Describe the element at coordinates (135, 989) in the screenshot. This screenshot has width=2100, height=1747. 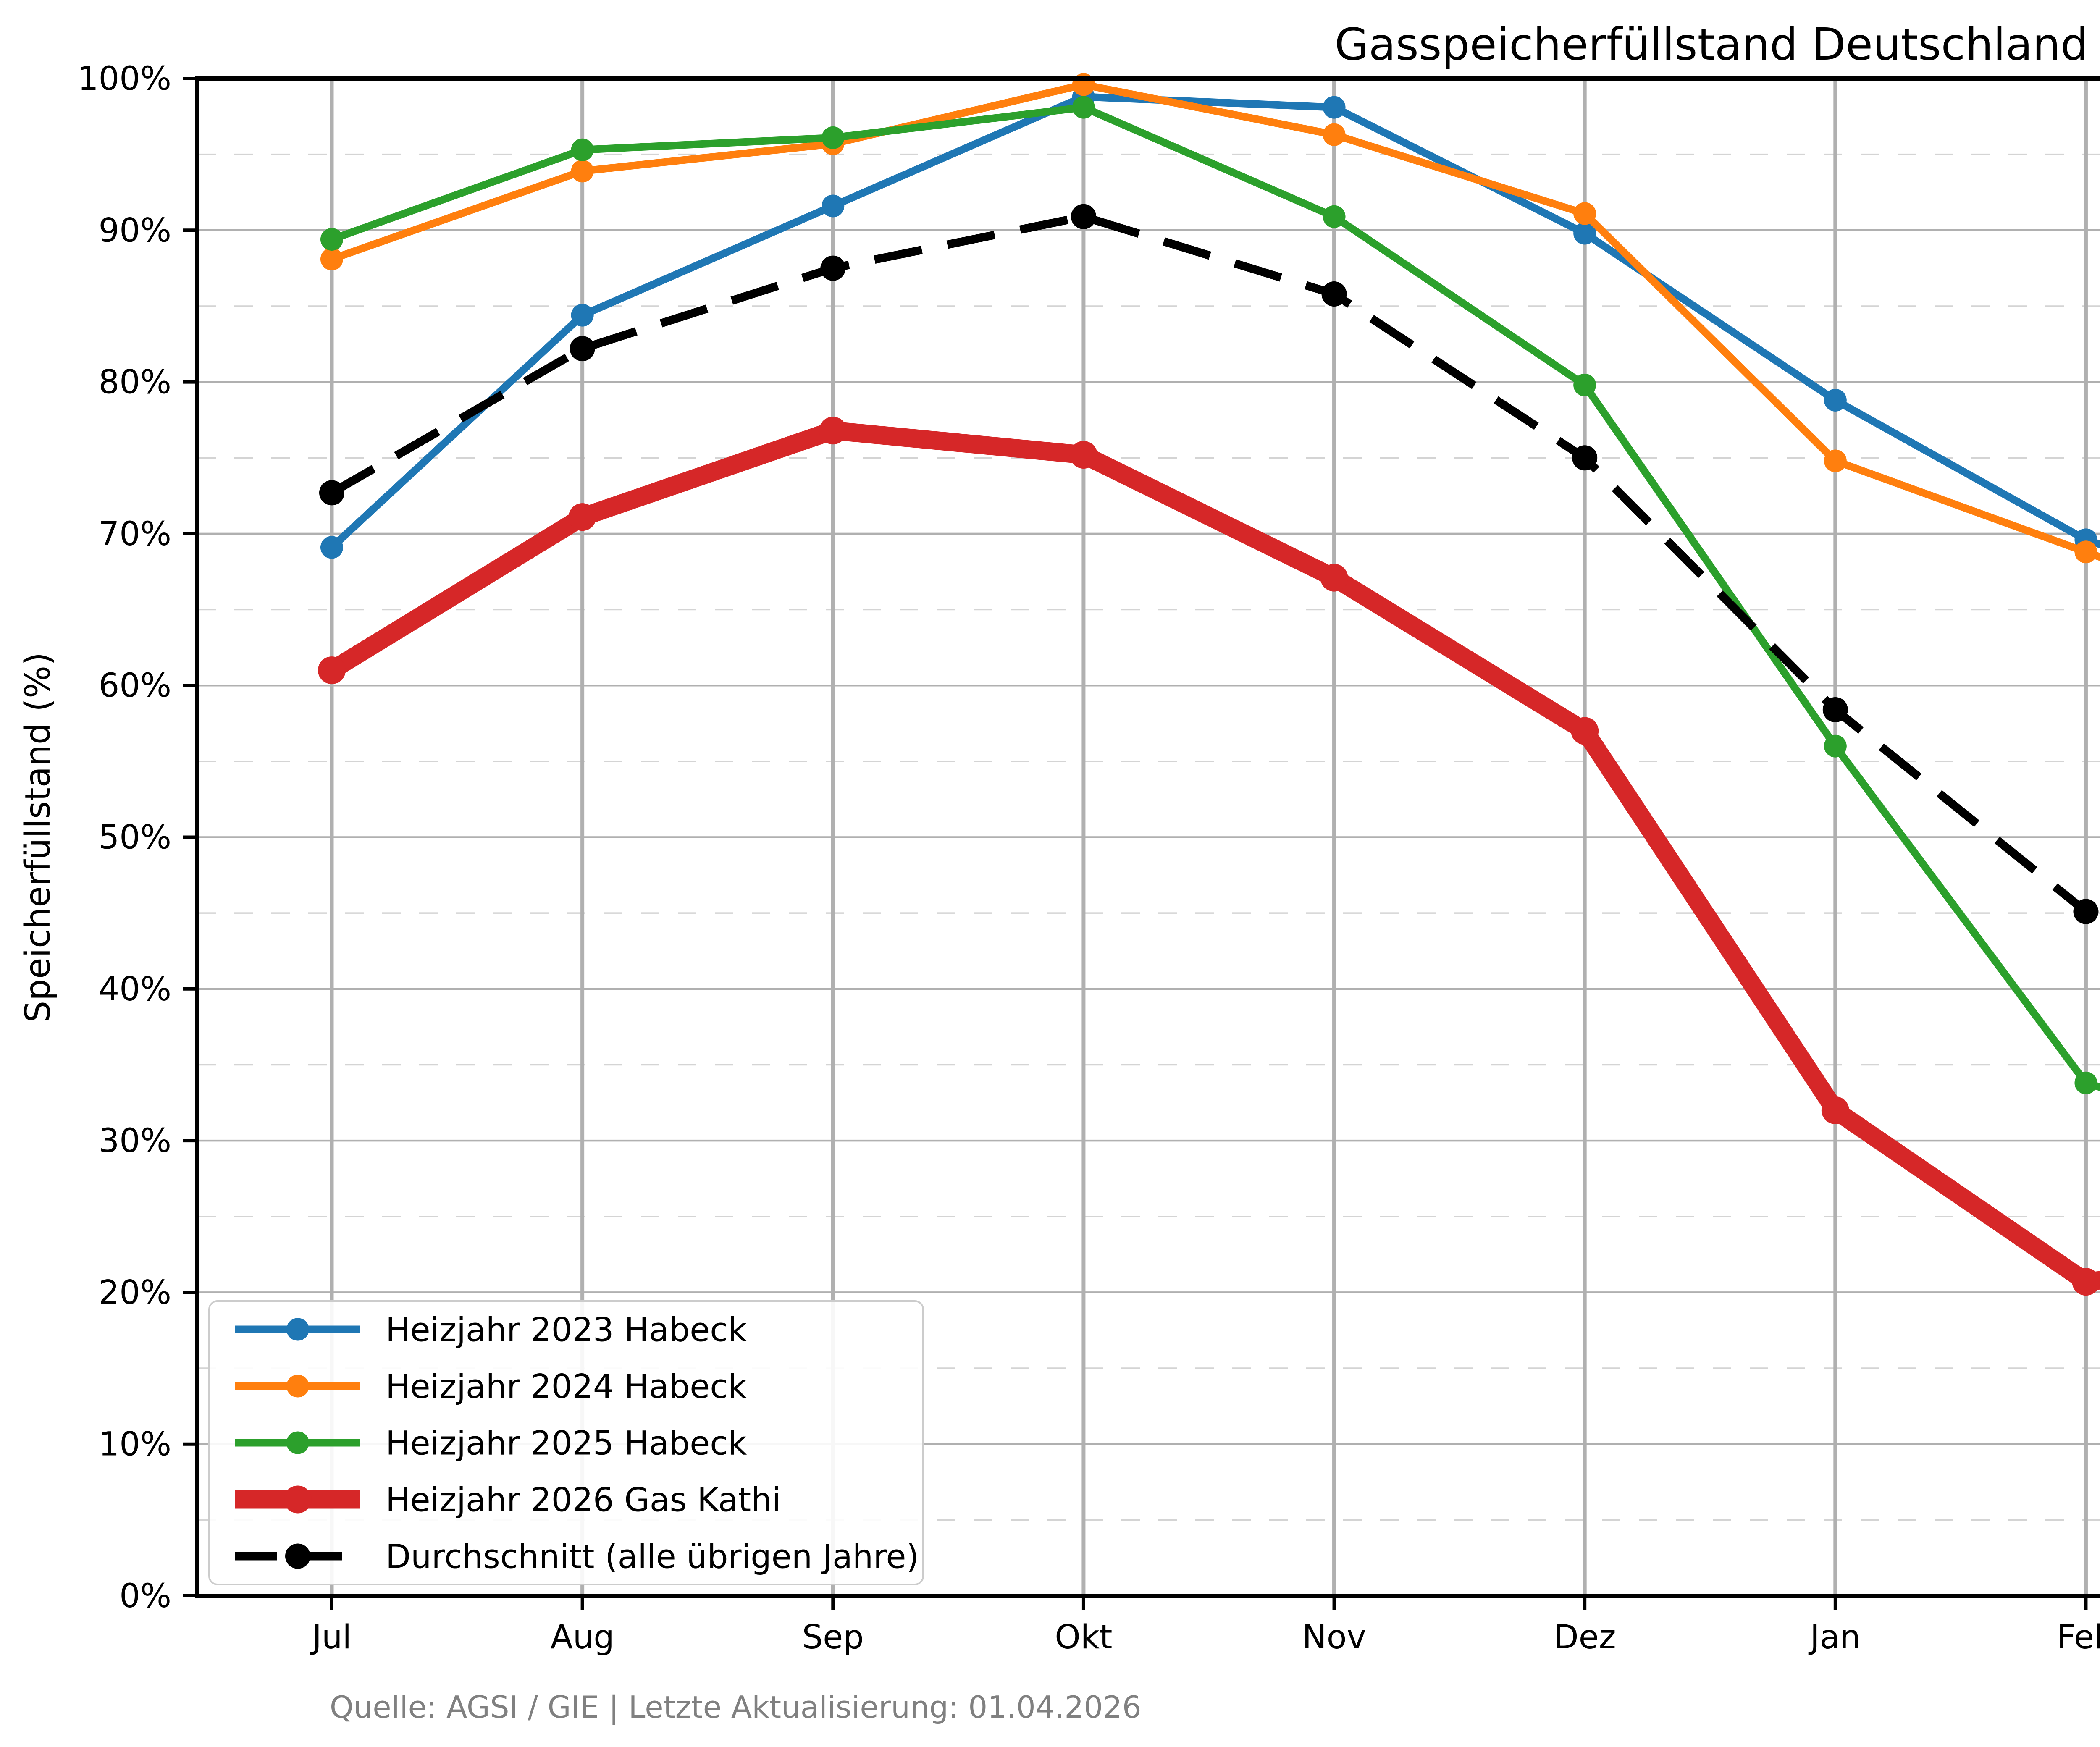
I see `y-tick-label: 40%` at that location.